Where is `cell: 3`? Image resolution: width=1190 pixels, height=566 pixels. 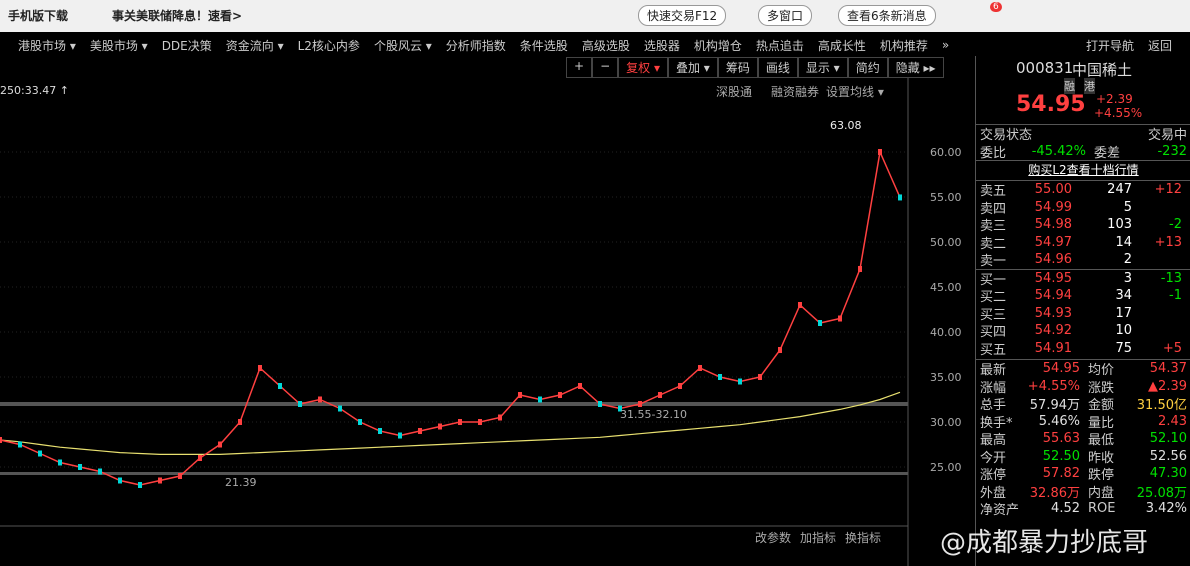 cell: 3 is located at coordinates (1127, 278).